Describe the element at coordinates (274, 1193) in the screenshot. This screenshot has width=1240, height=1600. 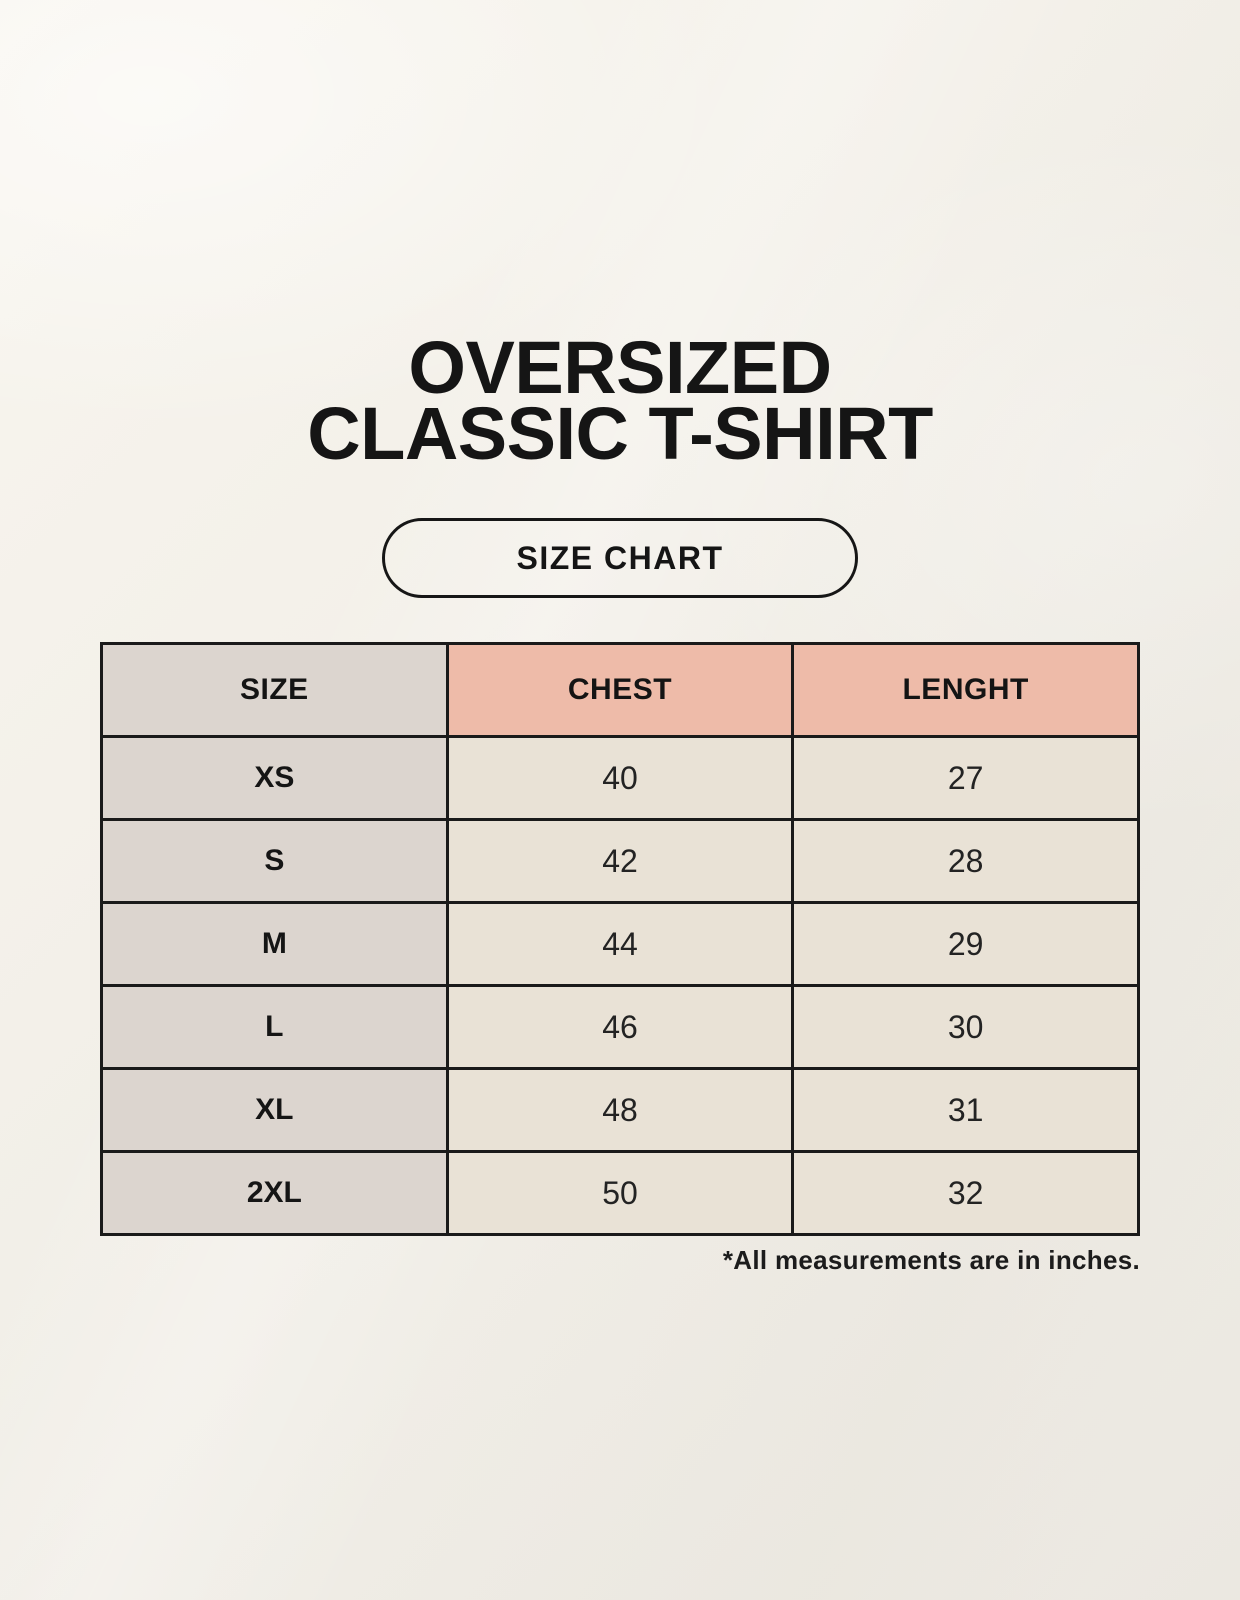
I see `size-label-cell: 2XL` at that location.